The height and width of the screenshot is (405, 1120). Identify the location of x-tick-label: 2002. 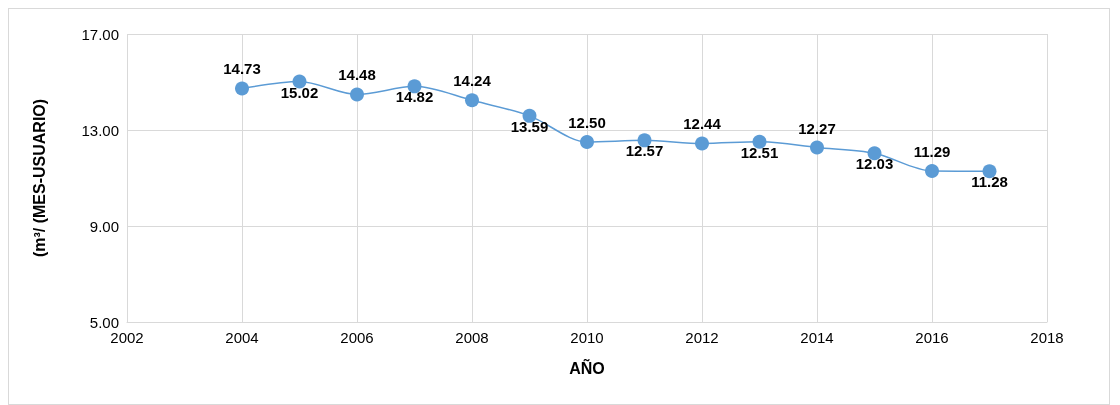
(127, 337).